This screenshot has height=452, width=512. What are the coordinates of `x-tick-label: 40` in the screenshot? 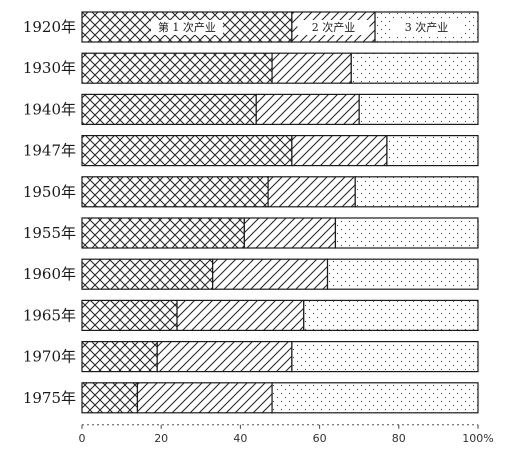 It's located at (240, 438).